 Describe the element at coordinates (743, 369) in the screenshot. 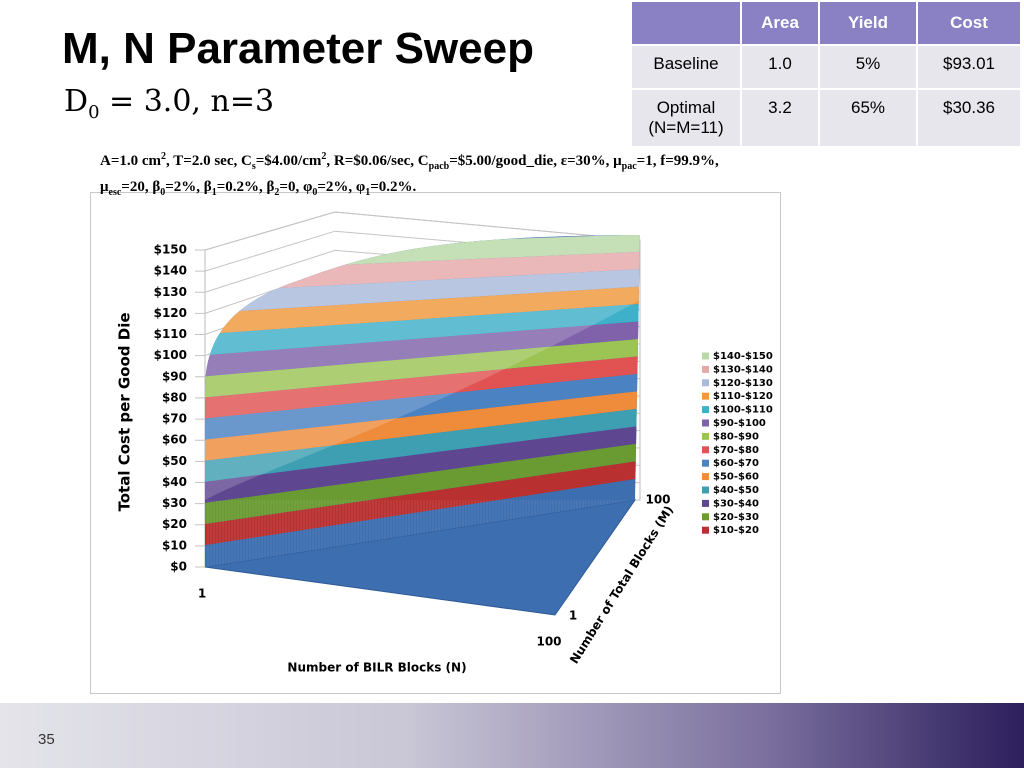

I see `legend-label: $130-$140` at that location.